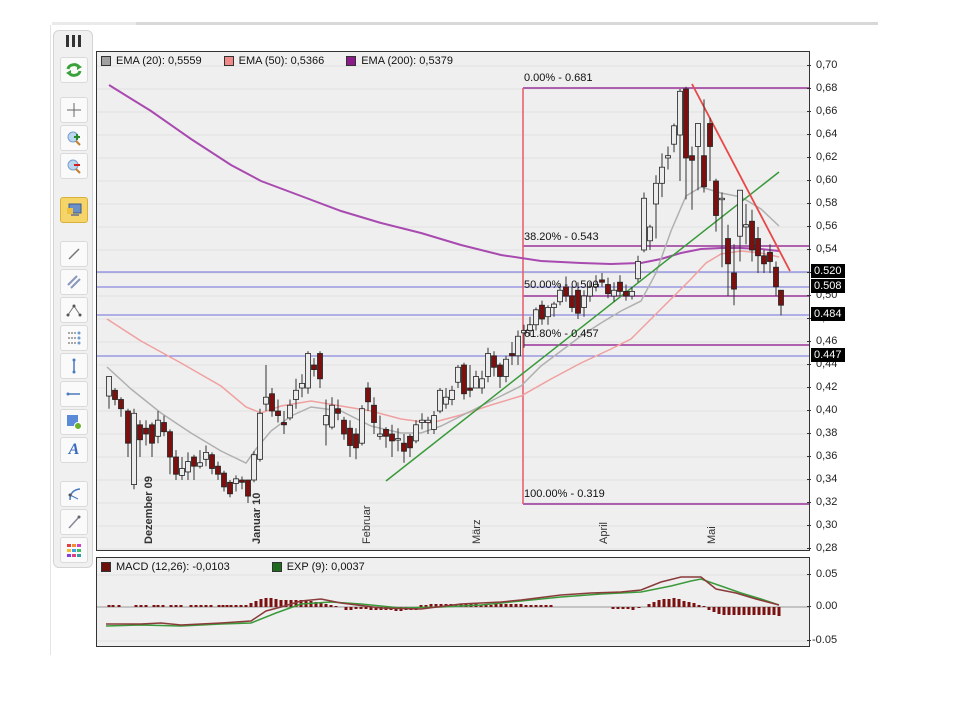  I want to click on price-axis-label: 0,28, so click(827, 548).